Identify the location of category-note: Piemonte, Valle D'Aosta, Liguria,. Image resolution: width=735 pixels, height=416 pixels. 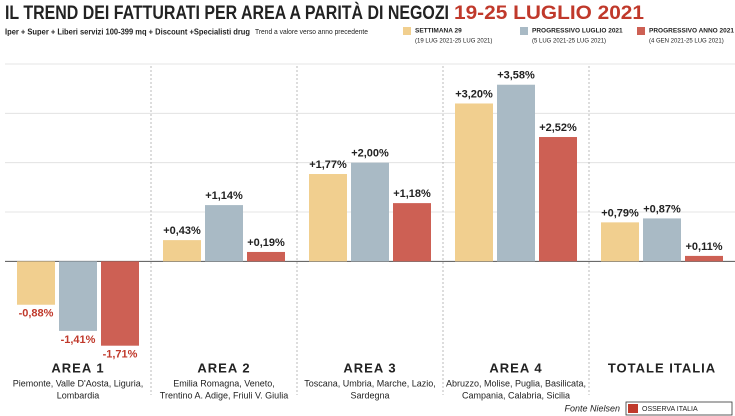
(78, 383).